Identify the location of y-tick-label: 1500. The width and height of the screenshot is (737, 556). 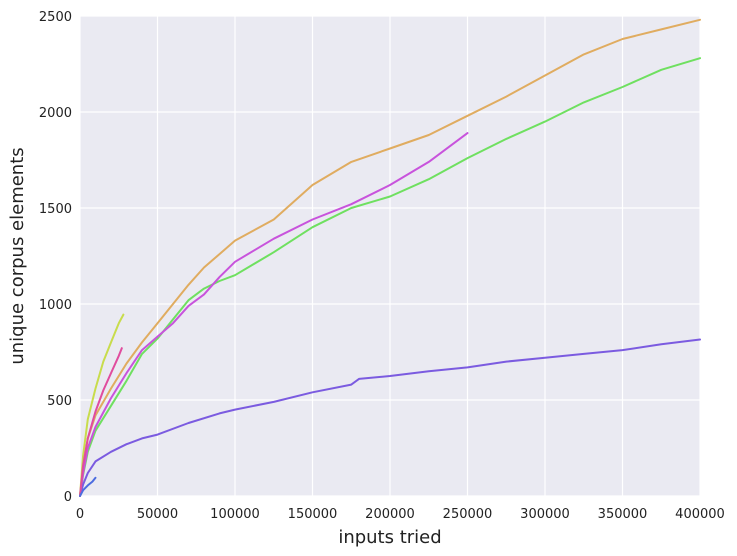
(55, 209).